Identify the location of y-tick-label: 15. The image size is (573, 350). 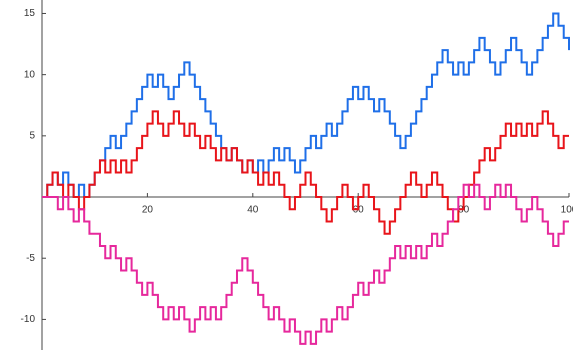
(30, 13).